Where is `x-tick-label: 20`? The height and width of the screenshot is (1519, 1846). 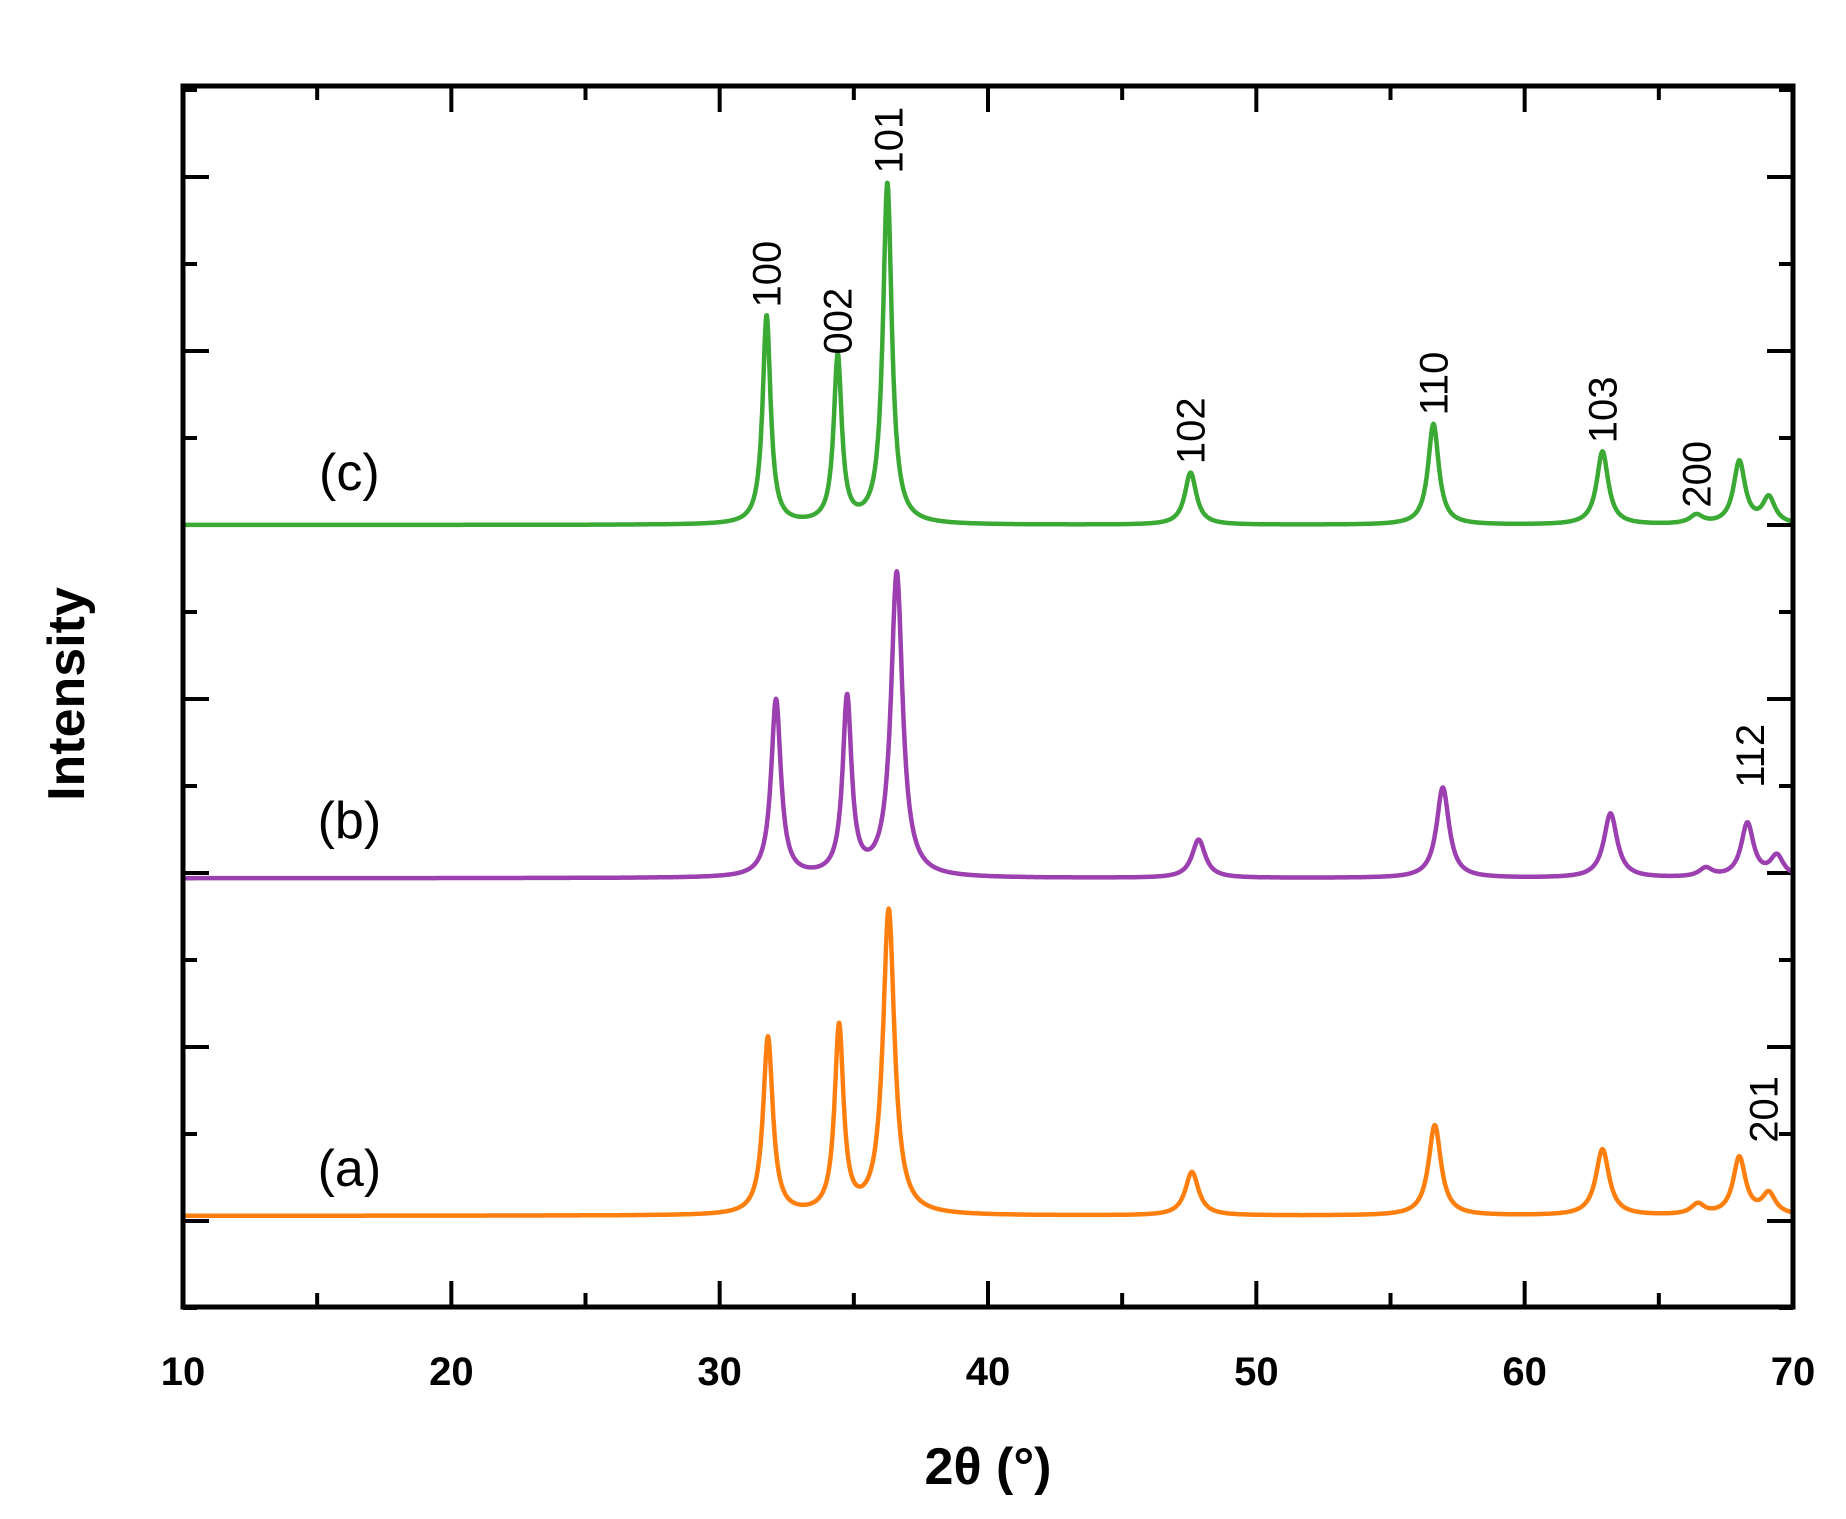
x-tick-label: 20 is located at coordinates (451, 1372).